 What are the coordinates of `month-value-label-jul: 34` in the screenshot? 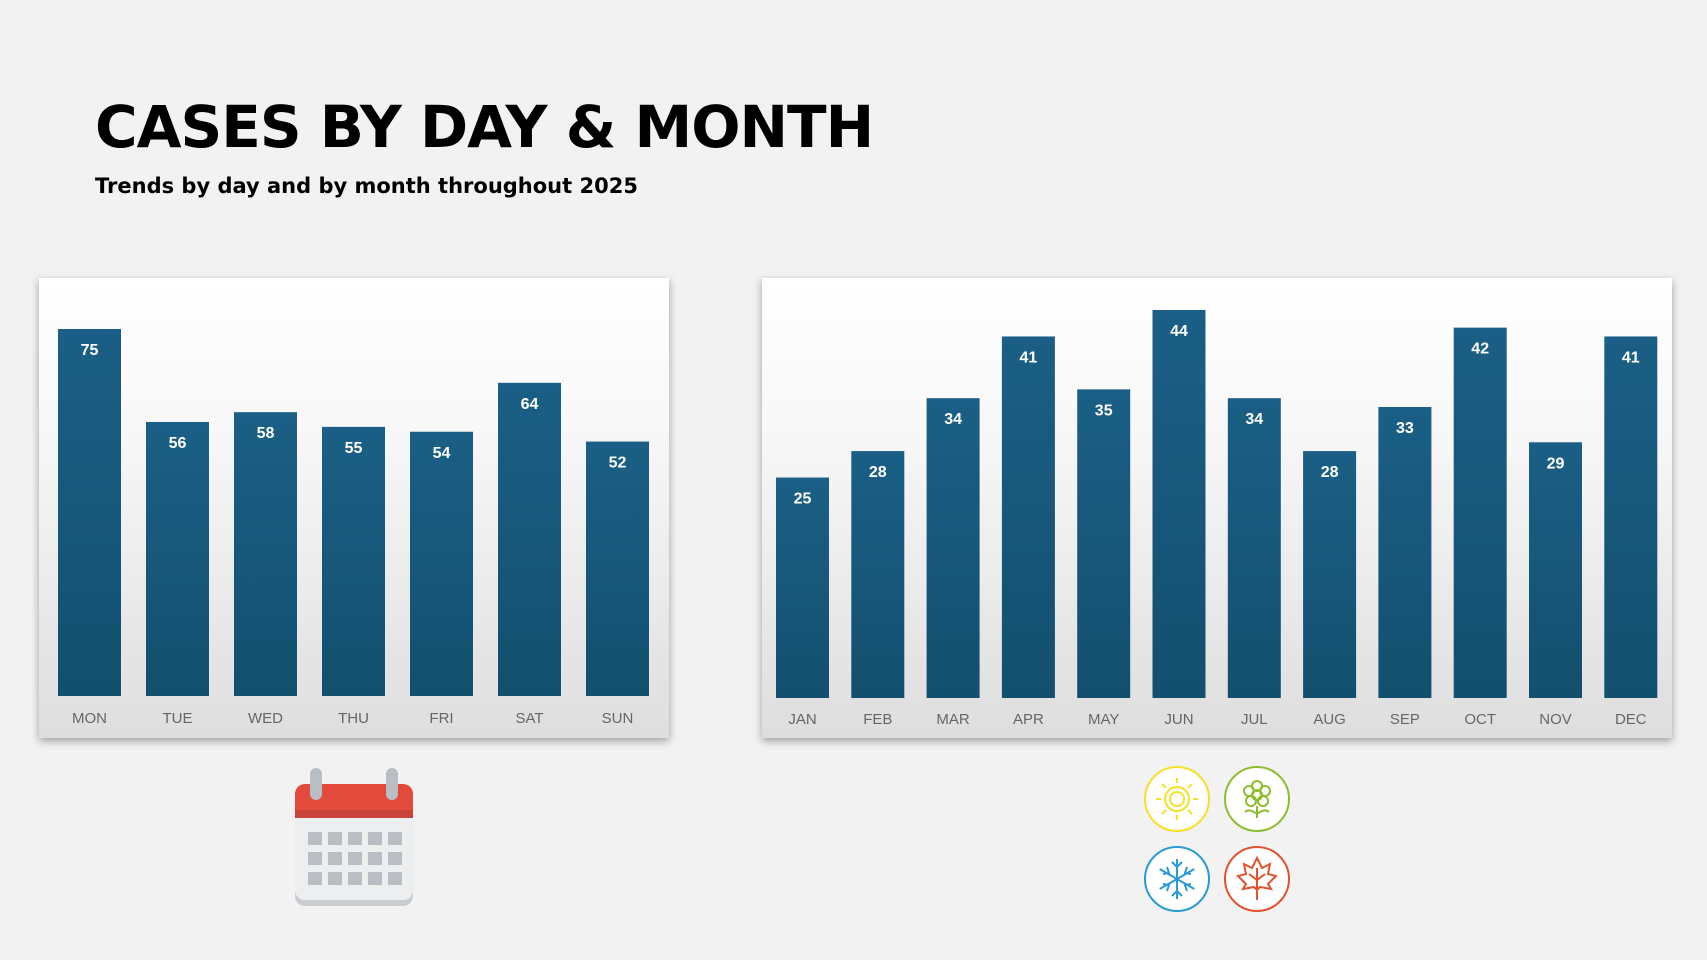 It's located at (1254, 419).